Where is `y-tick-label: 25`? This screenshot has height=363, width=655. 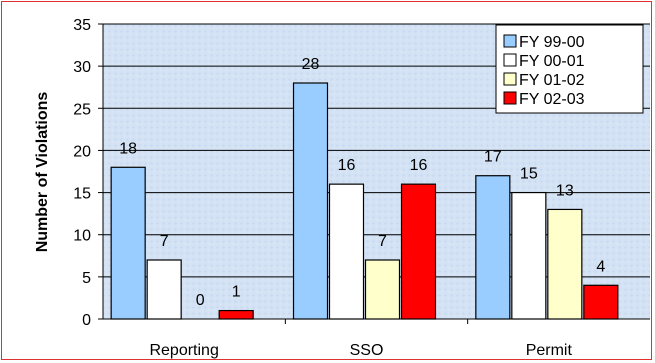 y-tick-label: 25 is located at coordinates (82, 109).